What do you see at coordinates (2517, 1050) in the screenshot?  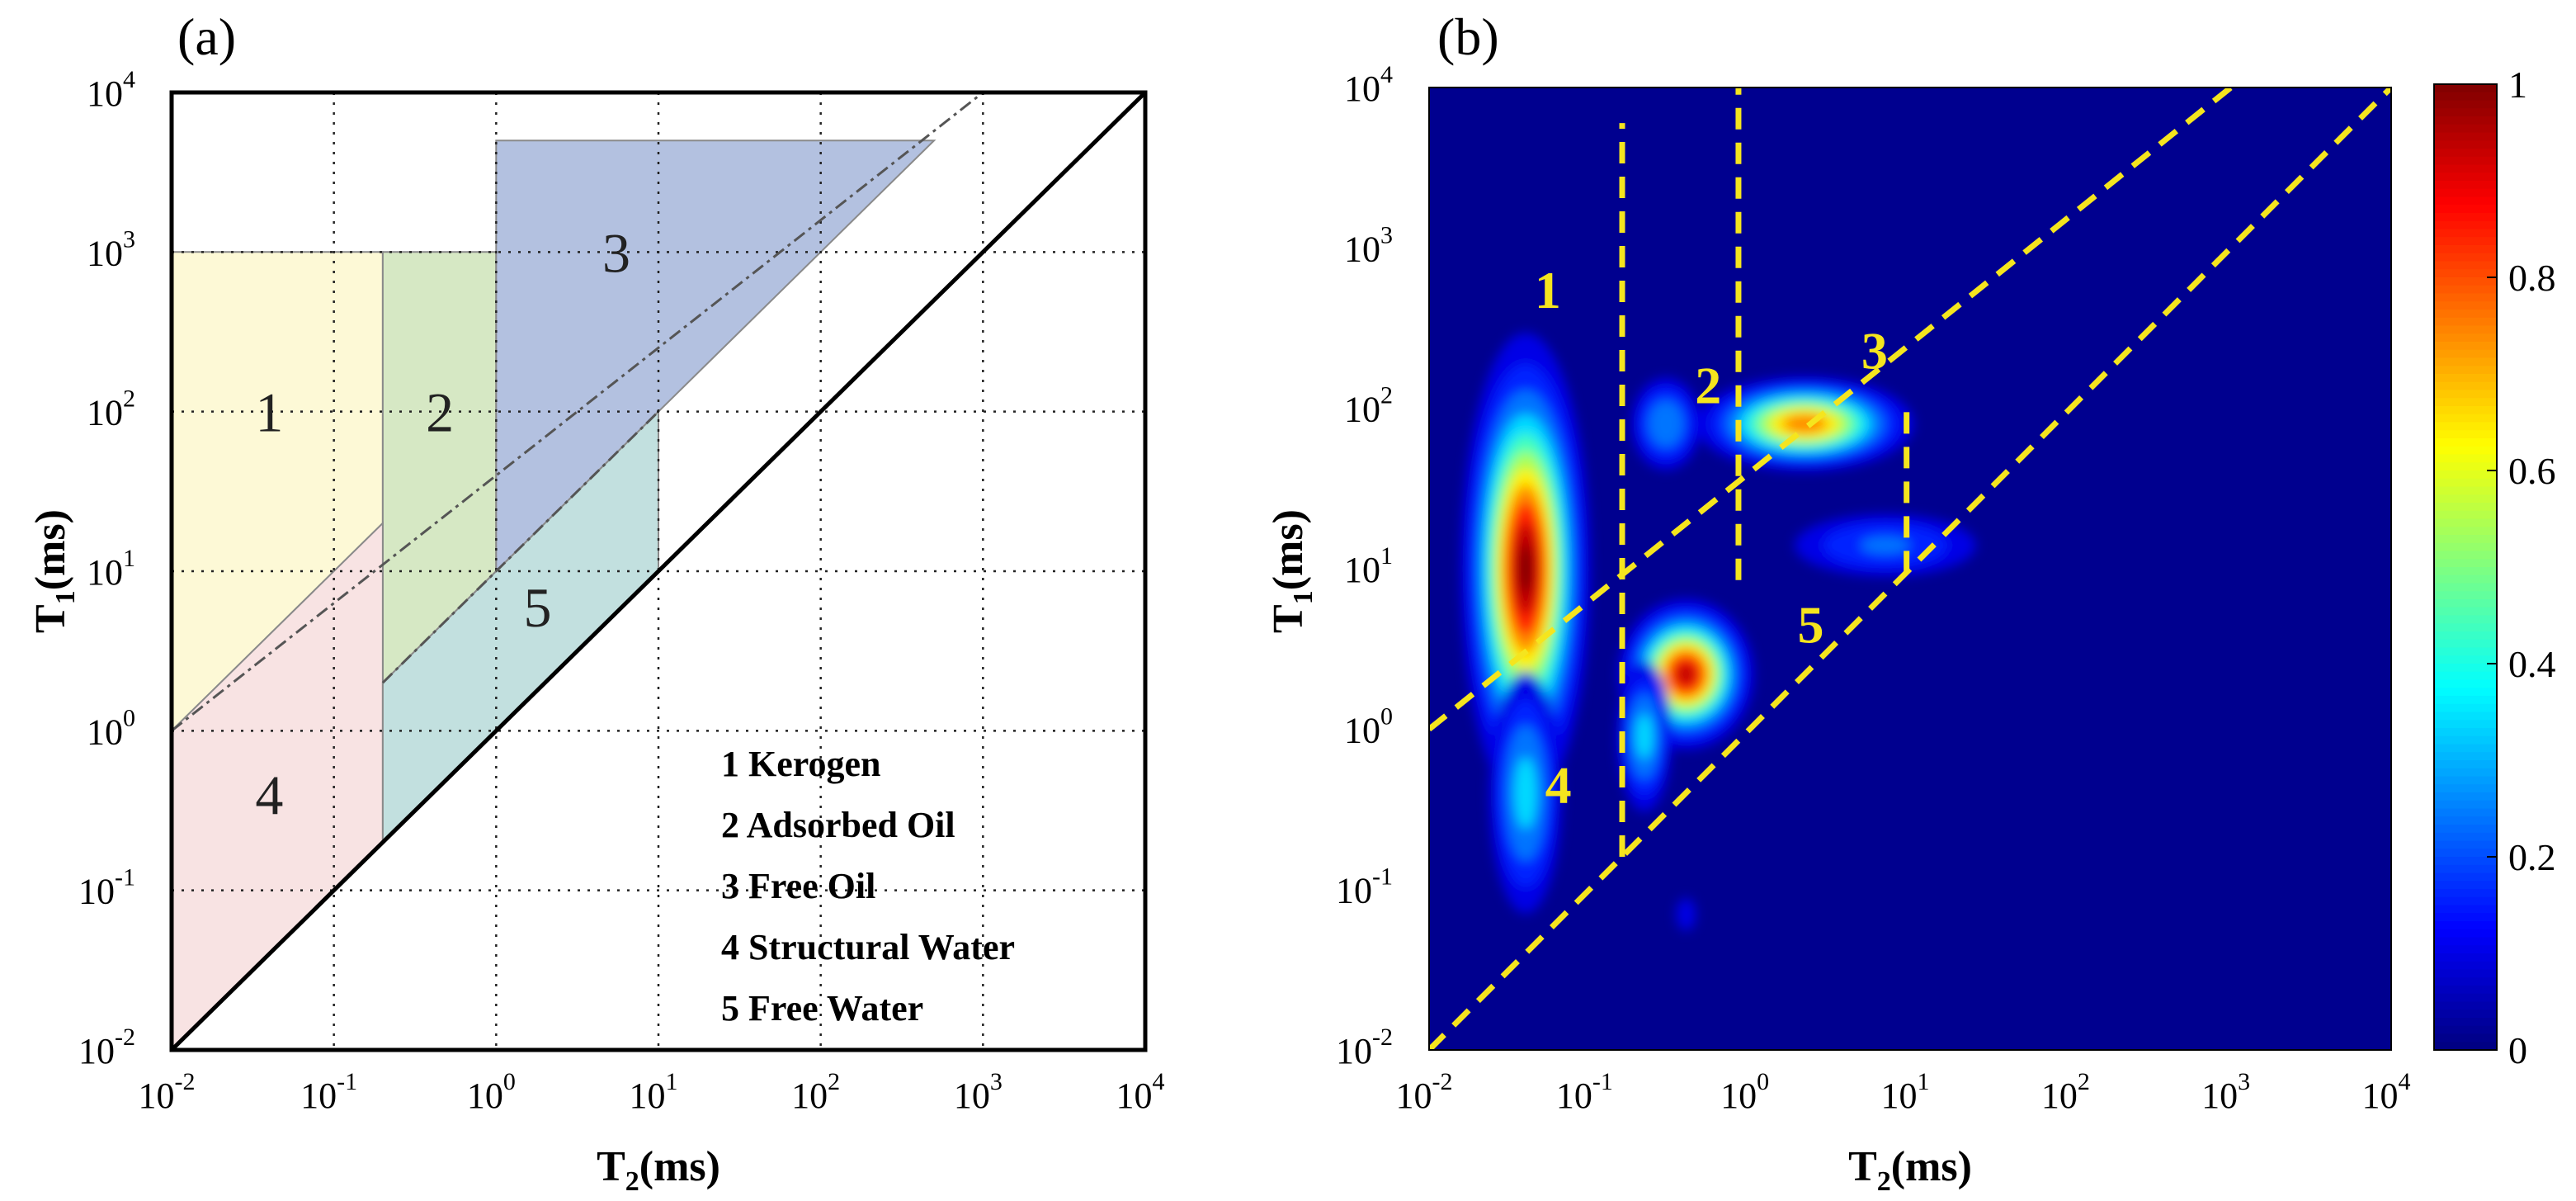 I see `colorbar-tick-label: 0` at bounding box center [2517, 1050].